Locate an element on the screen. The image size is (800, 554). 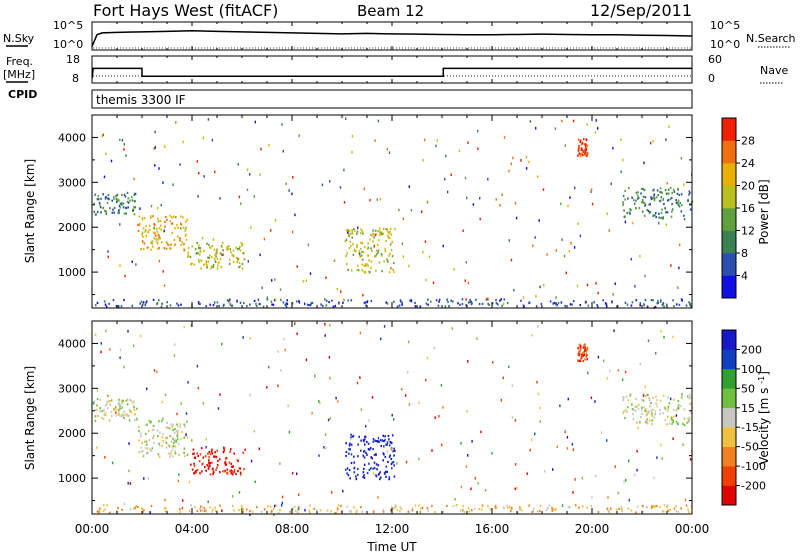
colorbar-tick-label: 100 is located at coordinates (751, 369).